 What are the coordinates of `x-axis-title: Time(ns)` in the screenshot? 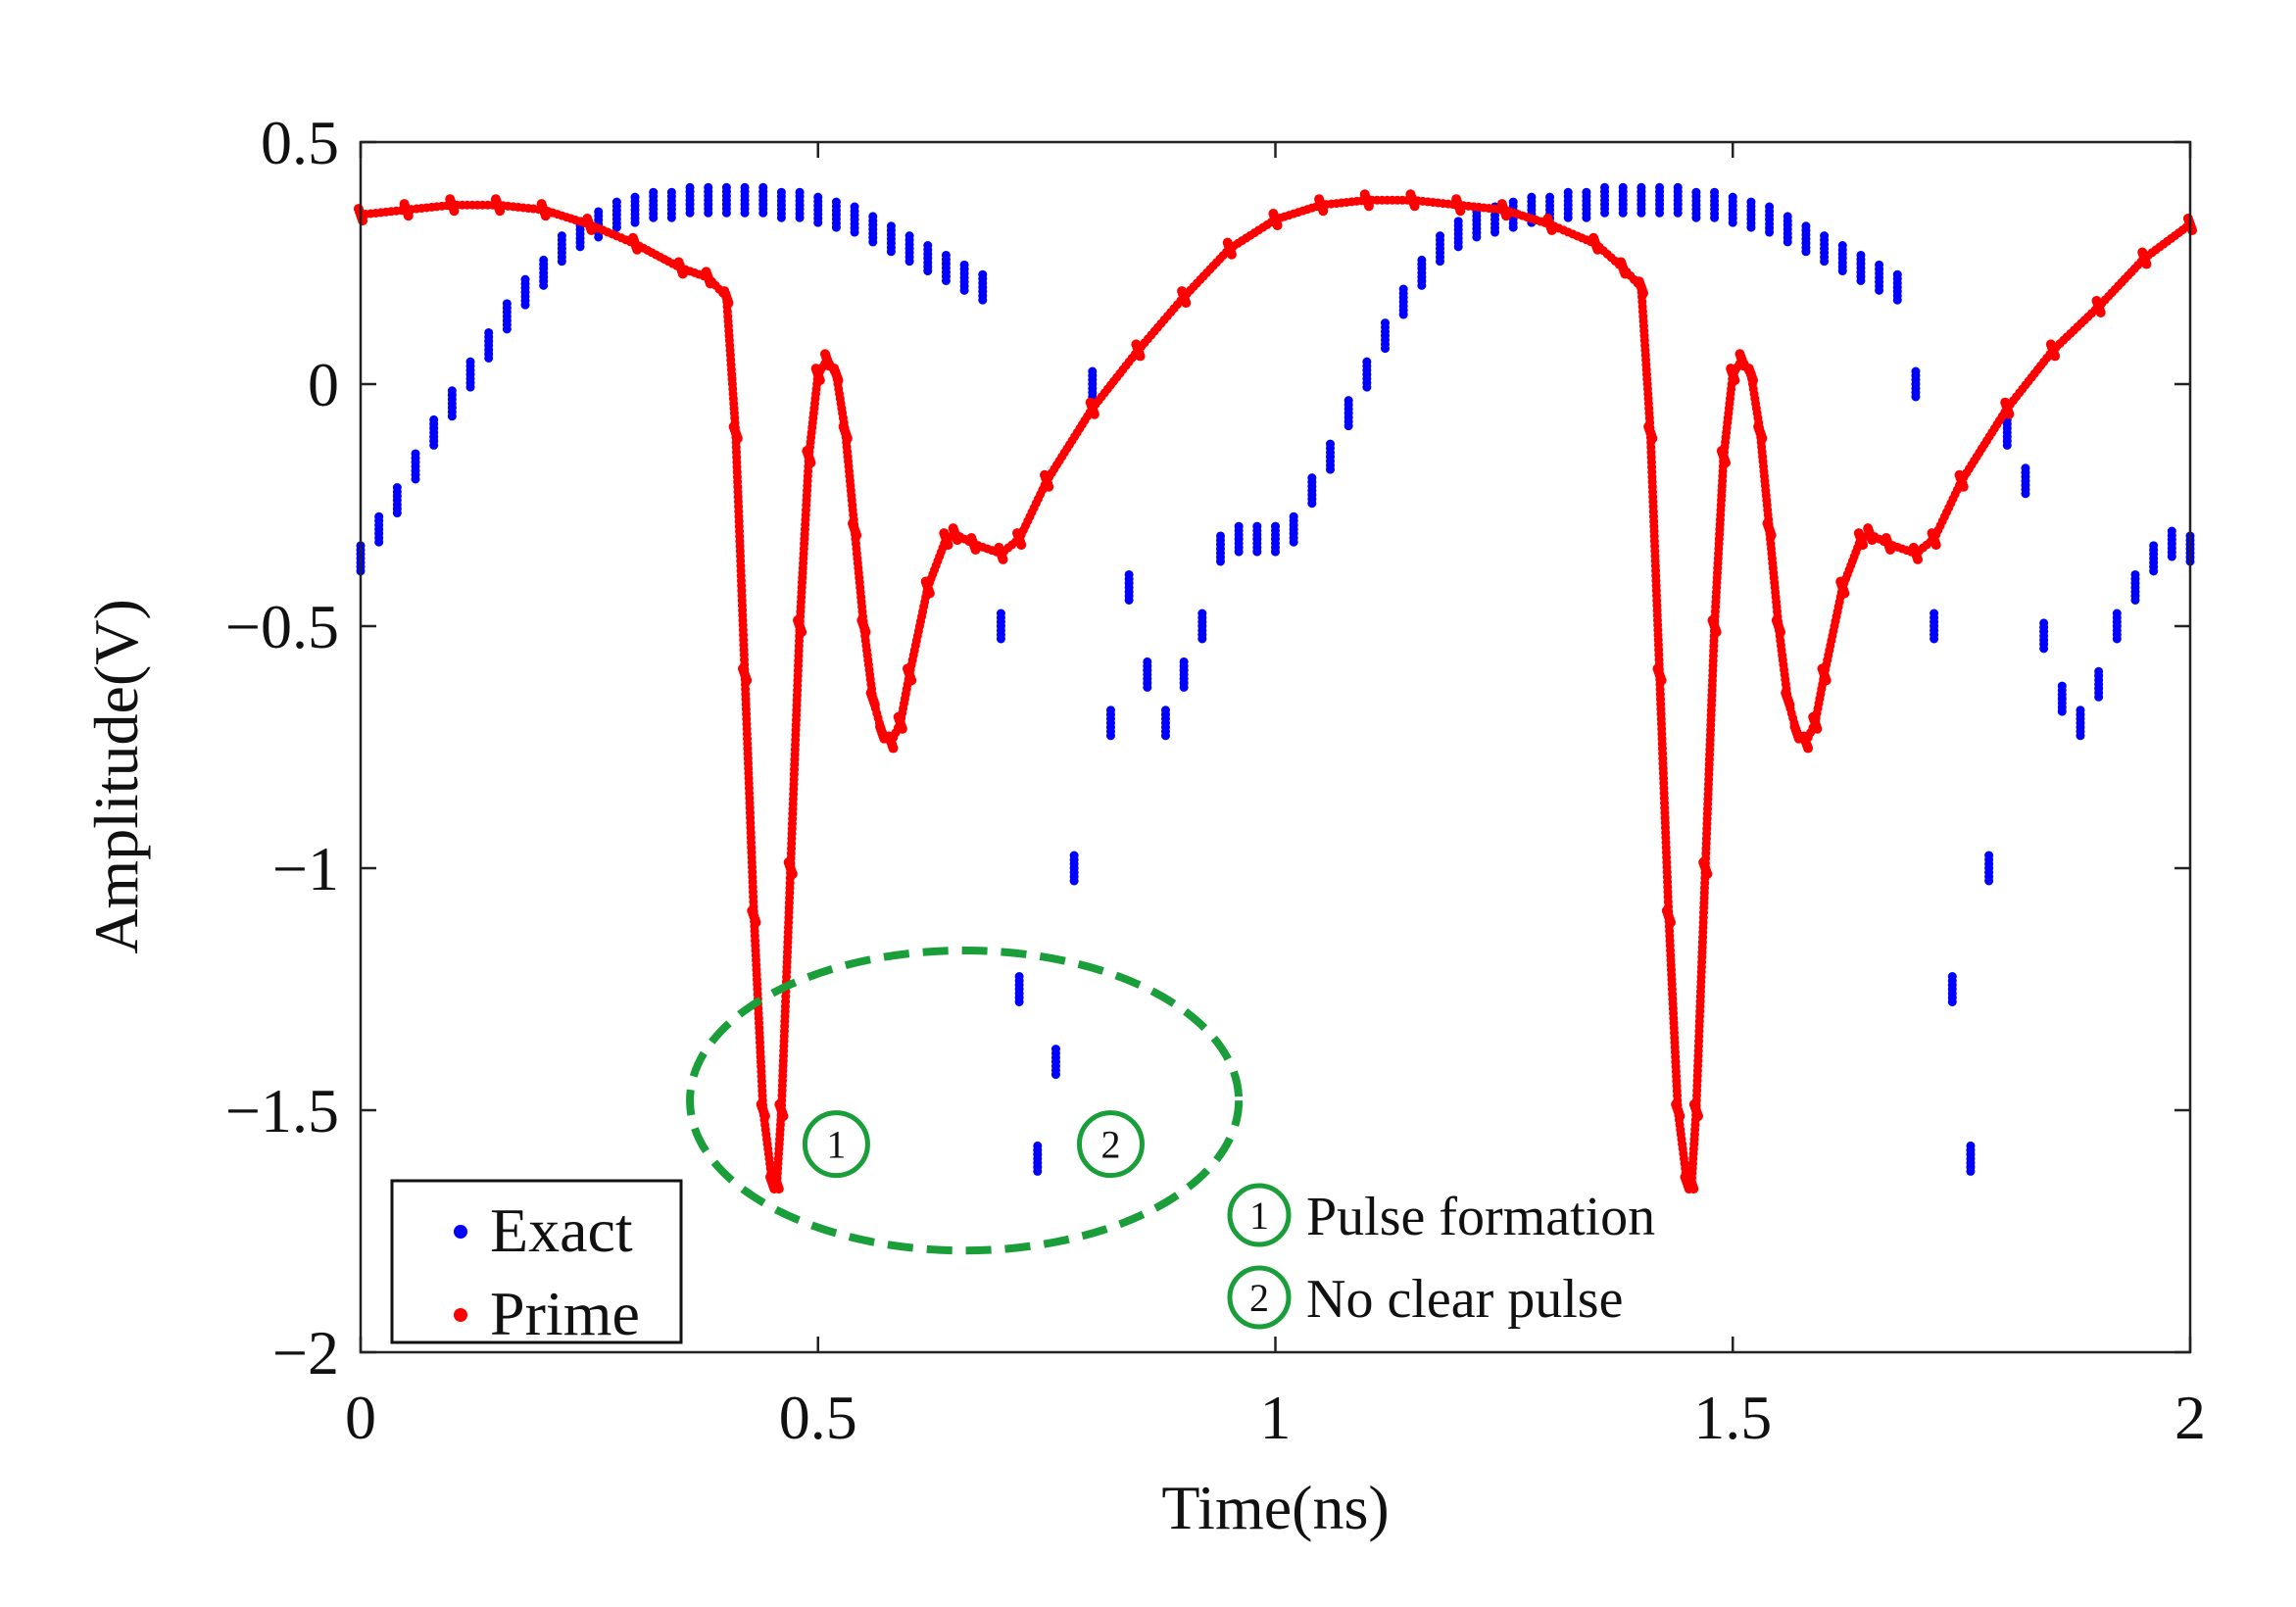 It's located at (1275, 1507).